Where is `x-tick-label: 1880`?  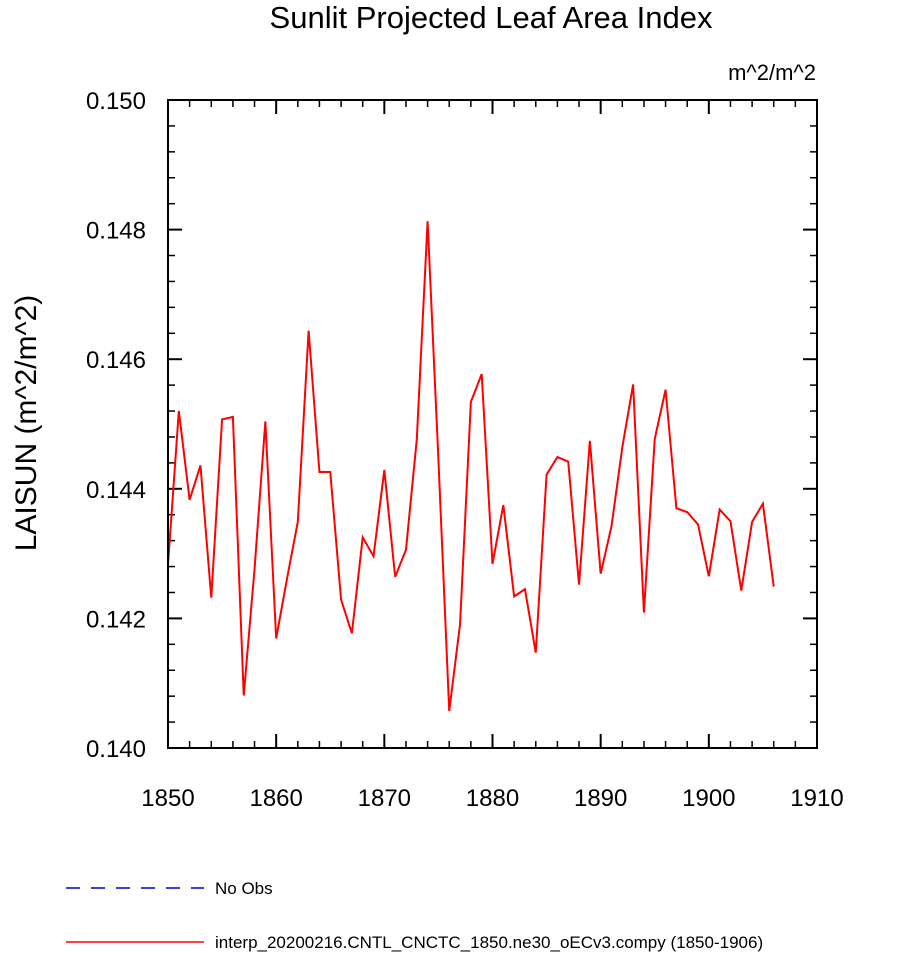 x-tick-label: 1880 is located at coordinates (492, 798).